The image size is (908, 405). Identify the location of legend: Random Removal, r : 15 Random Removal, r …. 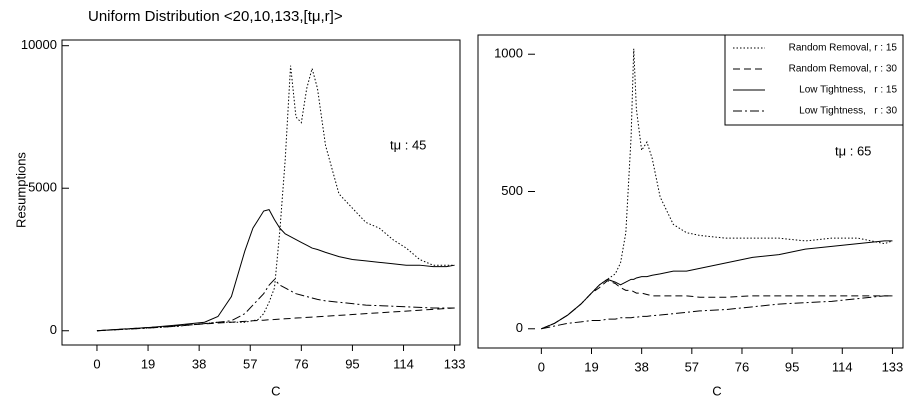
(814, 80).